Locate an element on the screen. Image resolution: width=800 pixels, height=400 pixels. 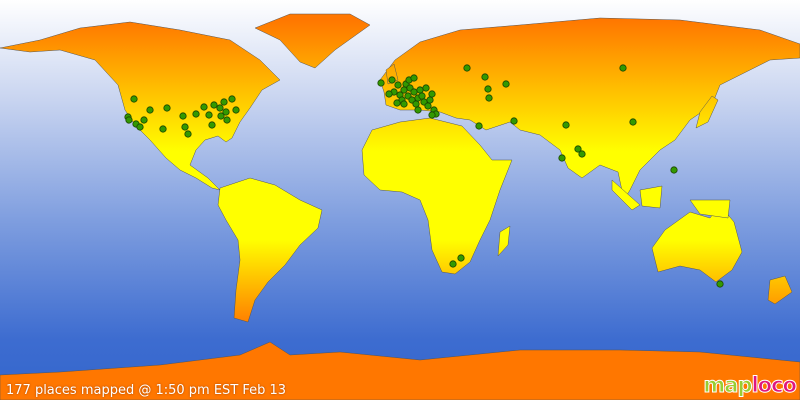
places-mapped-caption: 177 places mapped @ 1:50 pm EST Feb 13 is located at coordinates (146, 390).